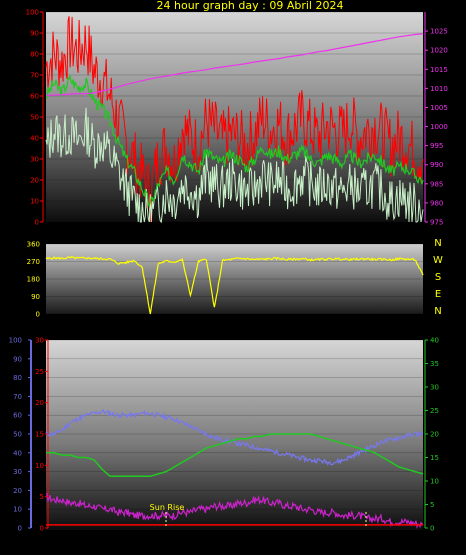 This screenshot has width=466, height=555. What do you see at coordinates (436, 184) in the screenshot?
I see `pressure-tick-label: 985` at bounding box center [436, 184].